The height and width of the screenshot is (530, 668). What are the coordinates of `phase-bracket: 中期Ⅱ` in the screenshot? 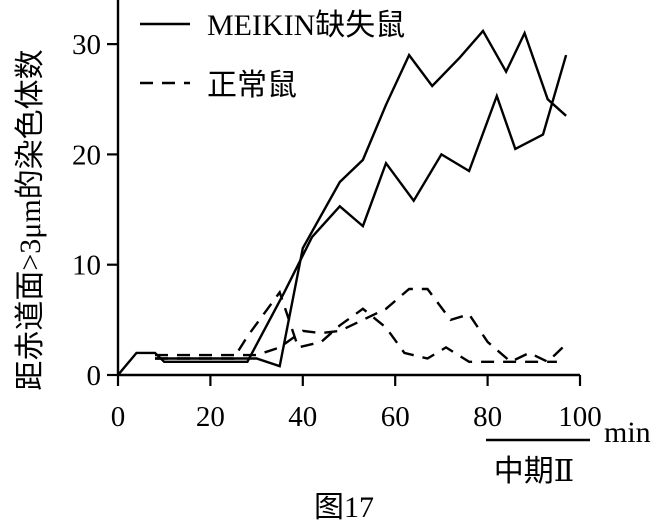 It's located at (538, 463).